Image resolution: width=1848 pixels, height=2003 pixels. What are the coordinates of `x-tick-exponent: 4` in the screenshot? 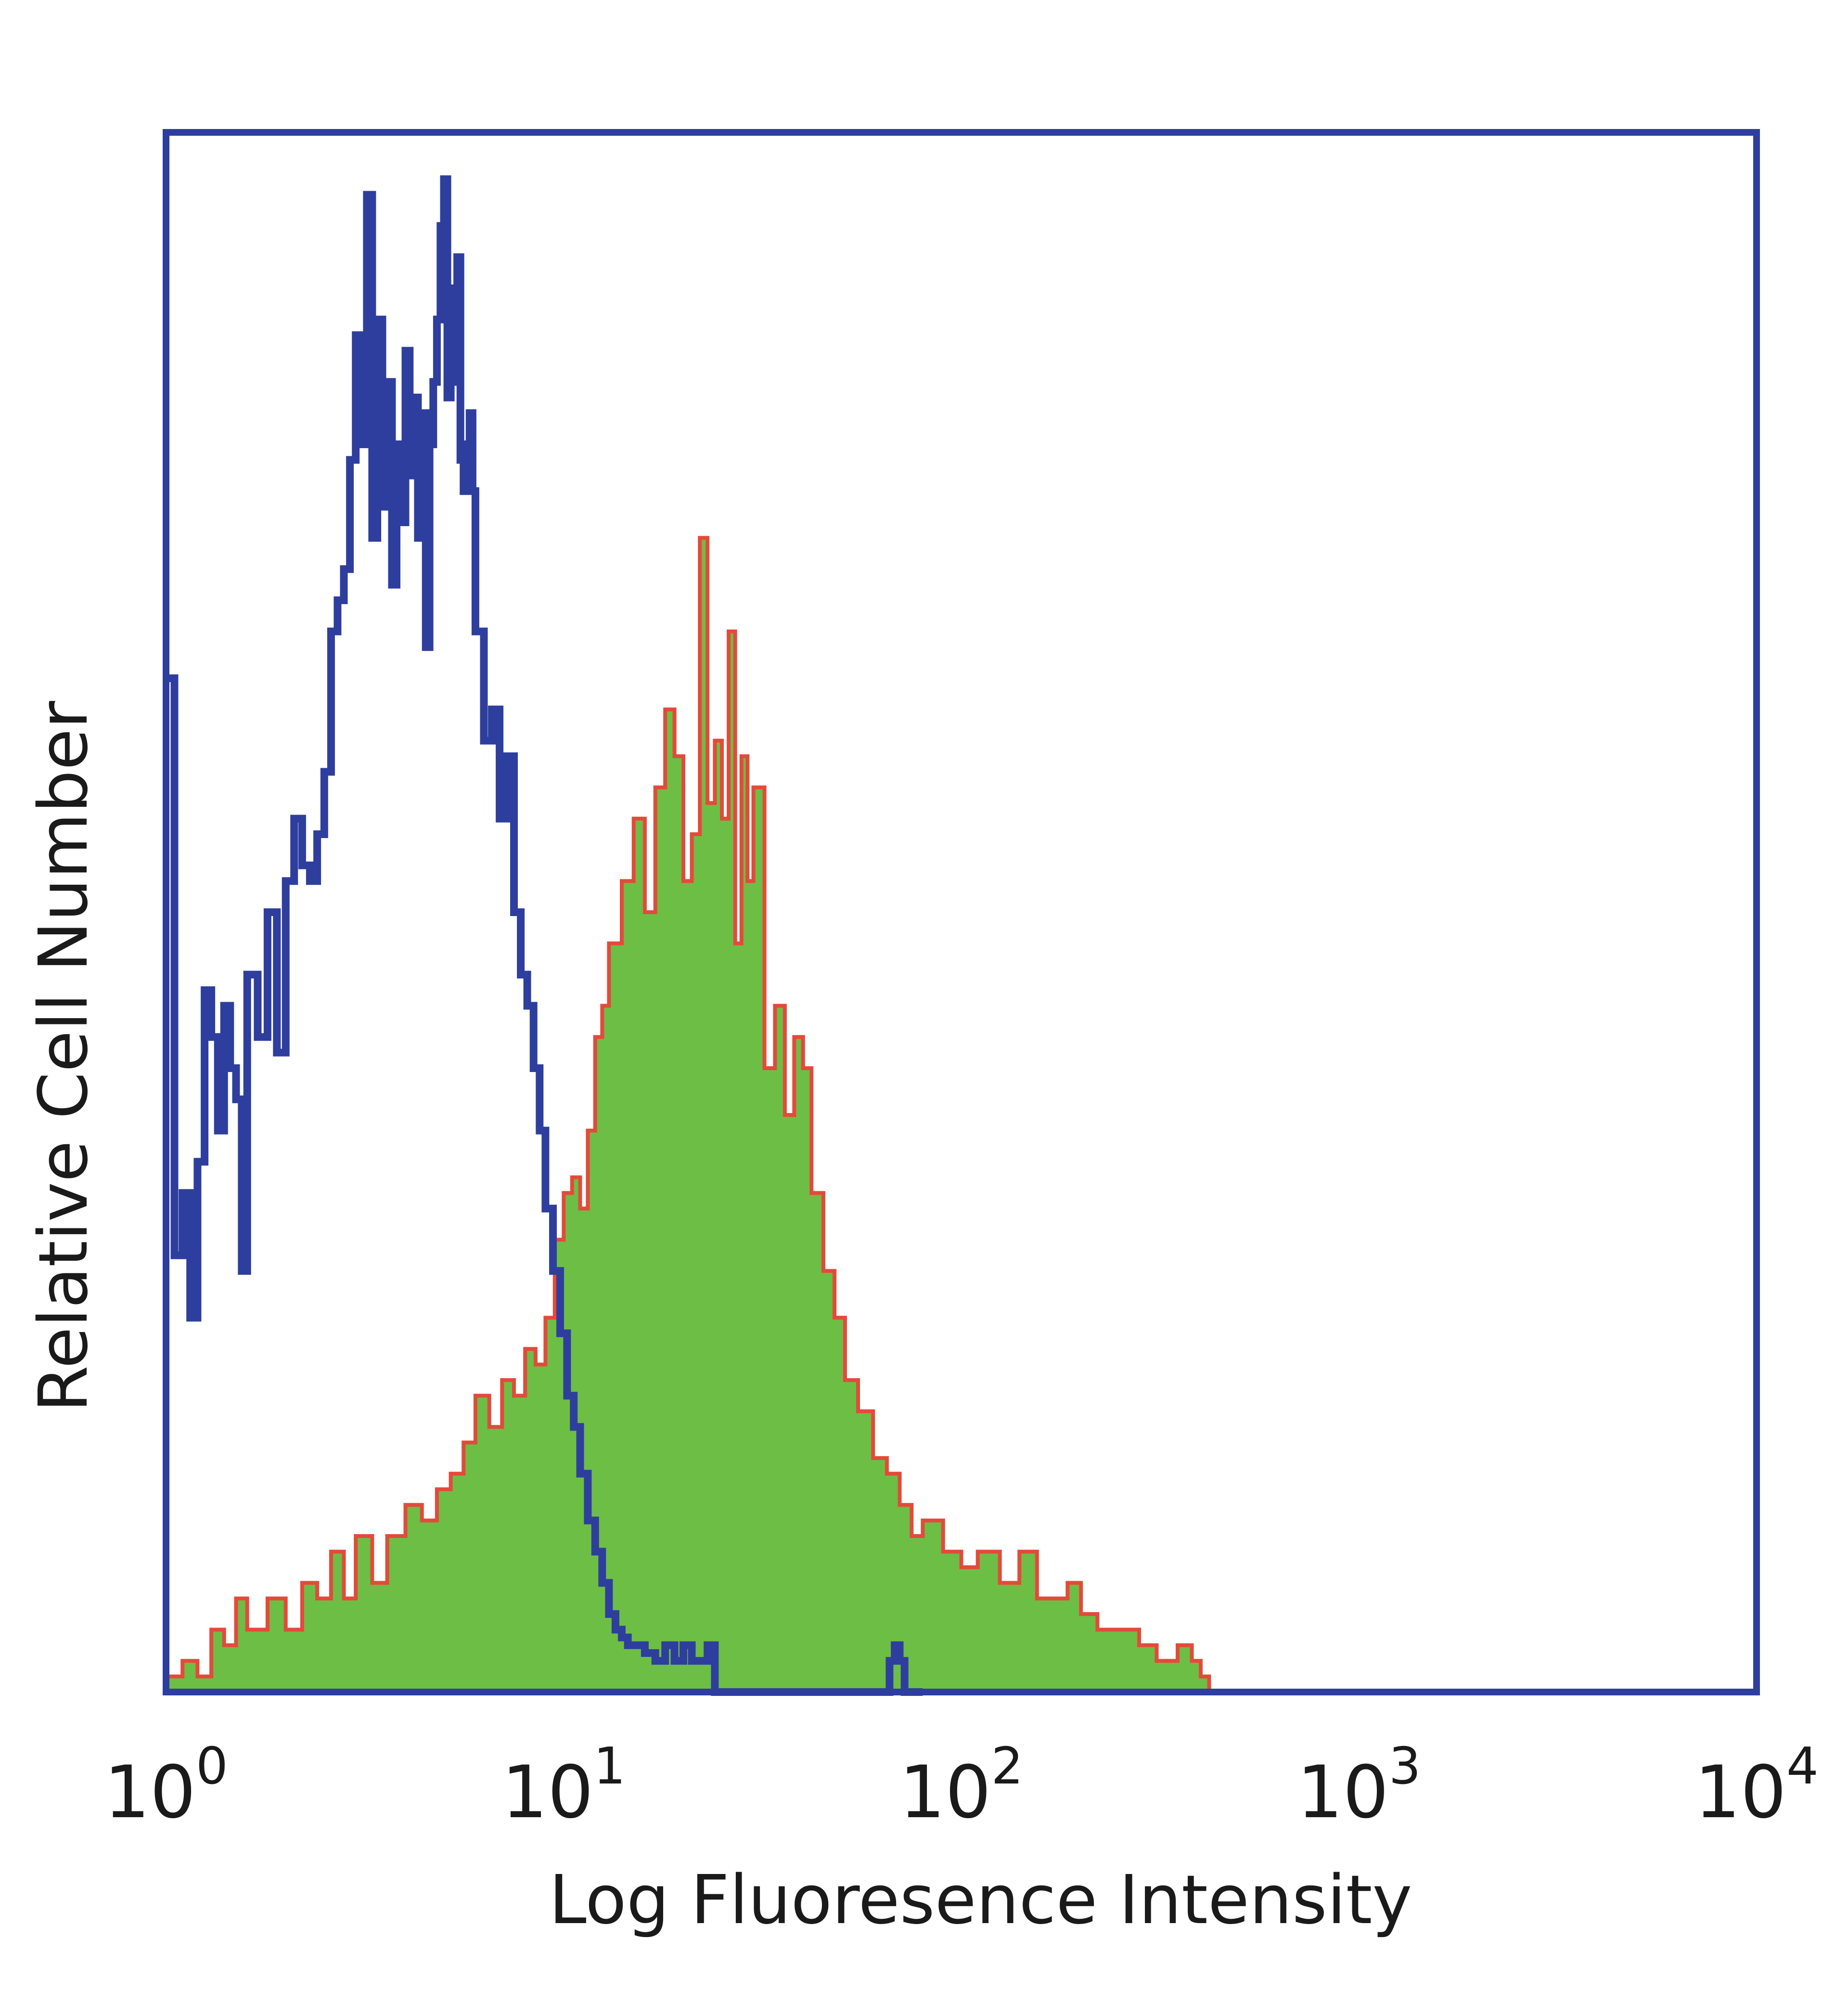 It's located at (1802, 1766).